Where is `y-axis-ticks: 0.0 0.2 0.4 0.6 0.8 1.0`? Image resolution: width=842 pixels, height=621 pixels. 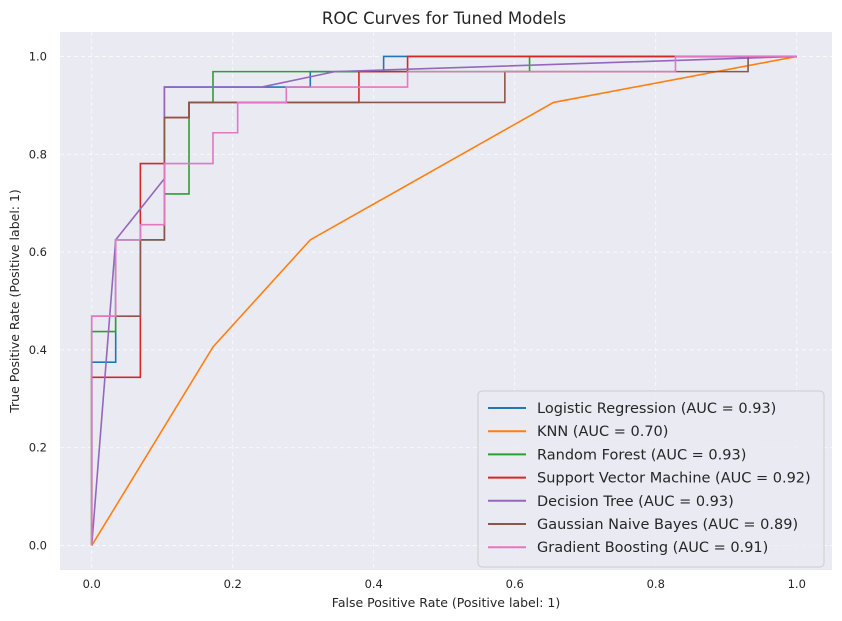
y-axis-ticks: 0.0 0.2 0.4 0.6 0.8 1.0 is located at coordinates (38, 300).